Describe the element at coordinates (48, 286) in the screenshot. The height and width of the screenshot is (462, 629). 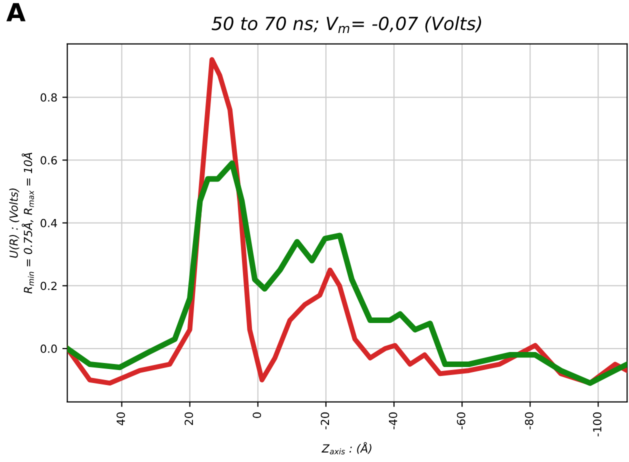
I see `y-tick-label: 0.2` at that location.